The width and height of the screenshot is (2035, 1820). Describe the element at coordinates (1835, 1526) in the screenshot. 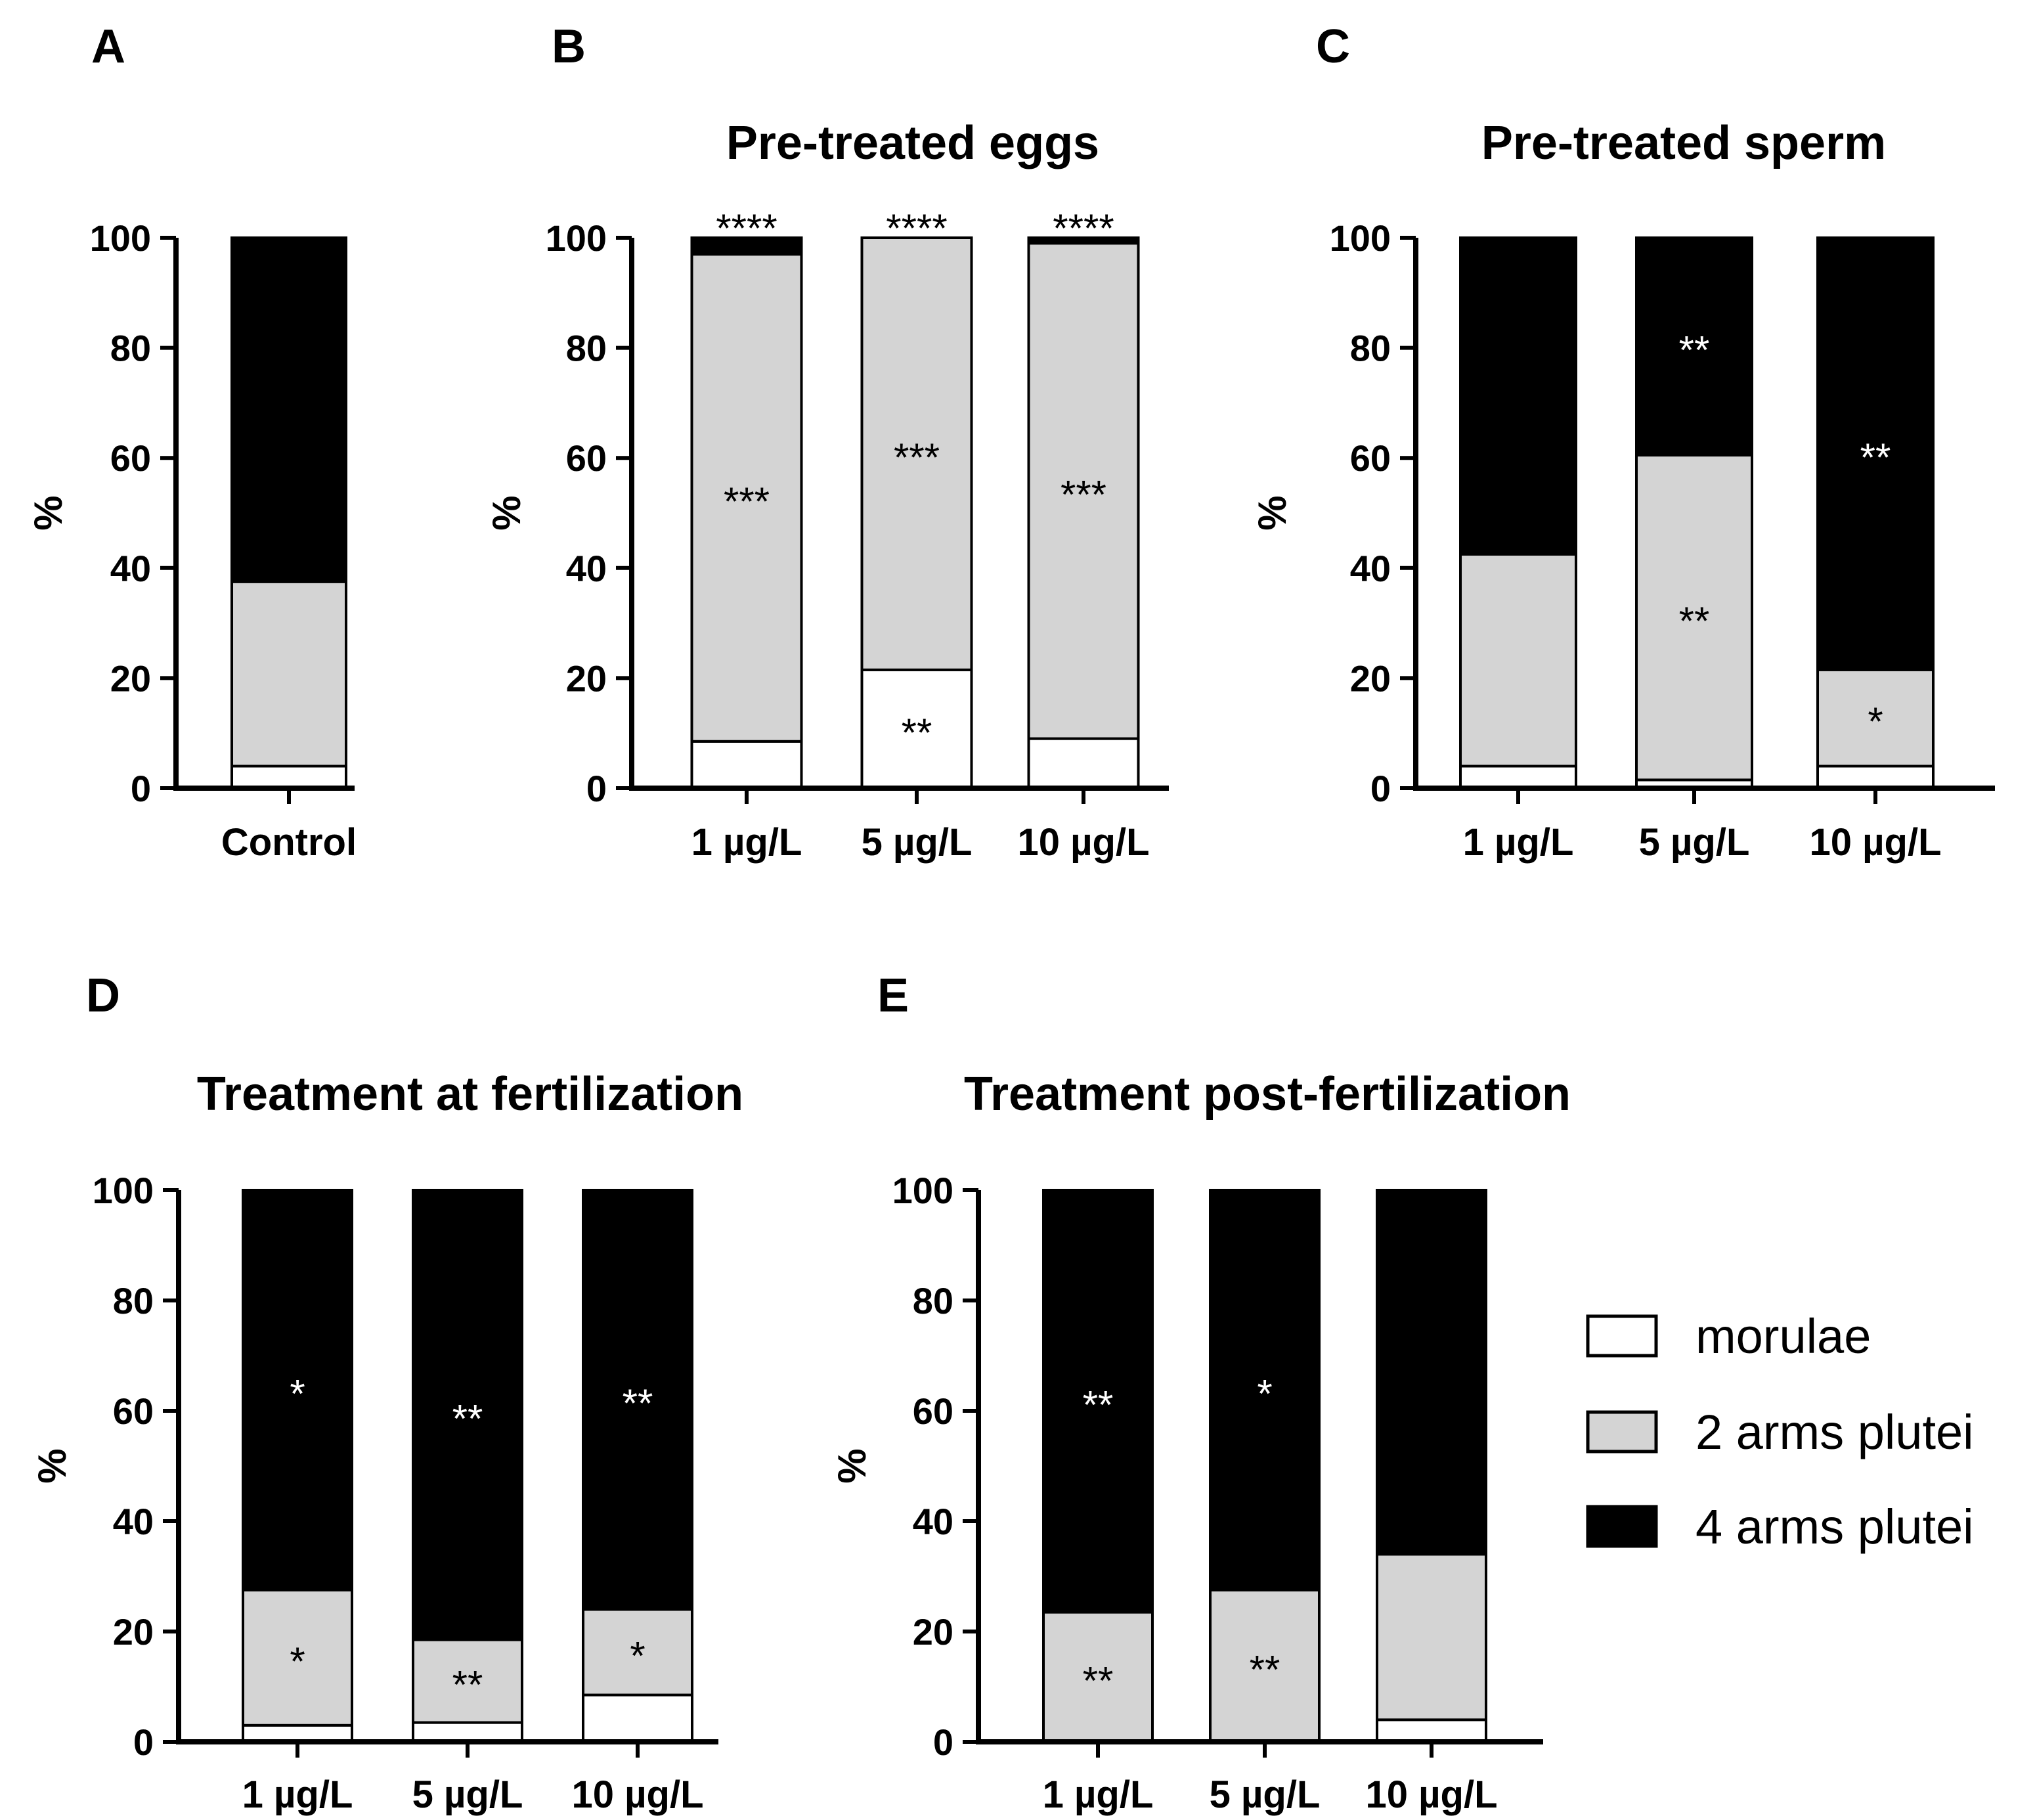

I see `legend-label-4-arms-plutei: 4 arms plutei` at that location.